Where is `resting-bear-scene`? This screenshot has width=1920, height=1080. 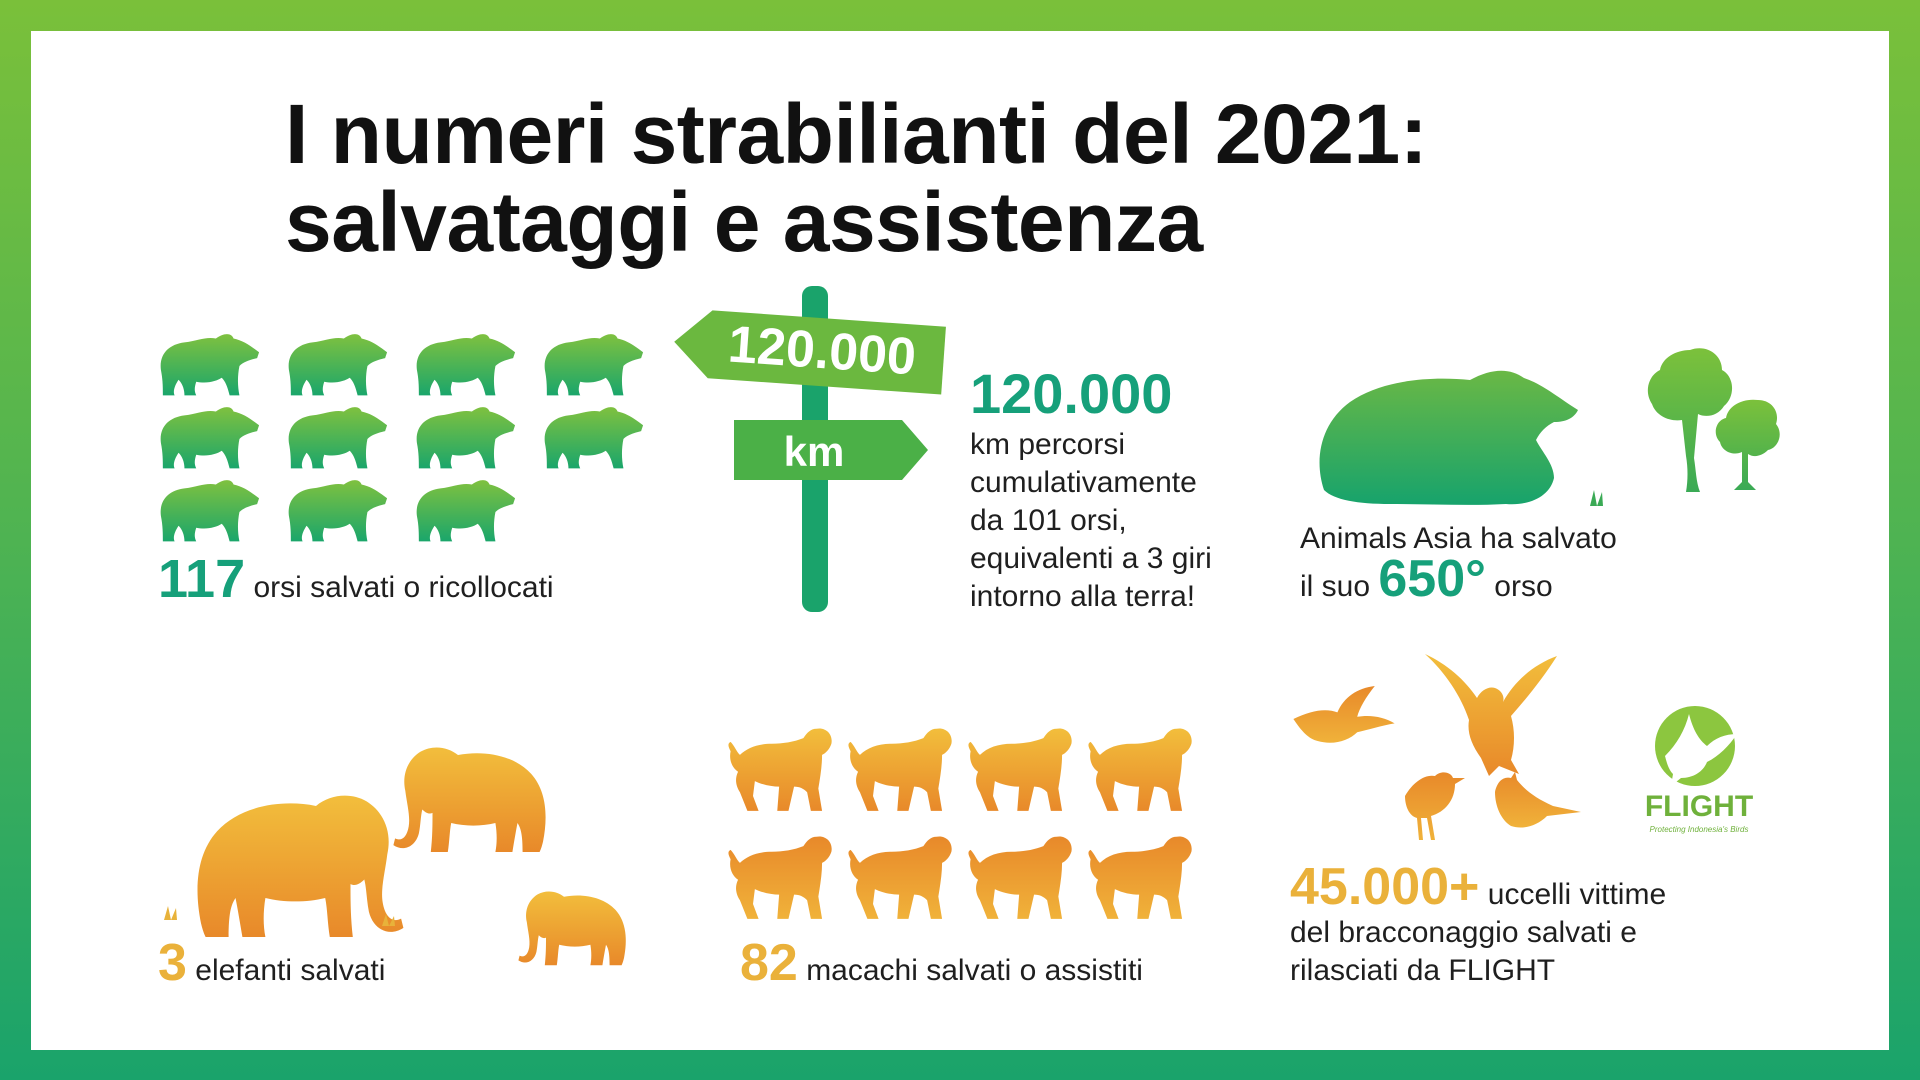
resting-bear-scene is located at coordinates (1549, 427).